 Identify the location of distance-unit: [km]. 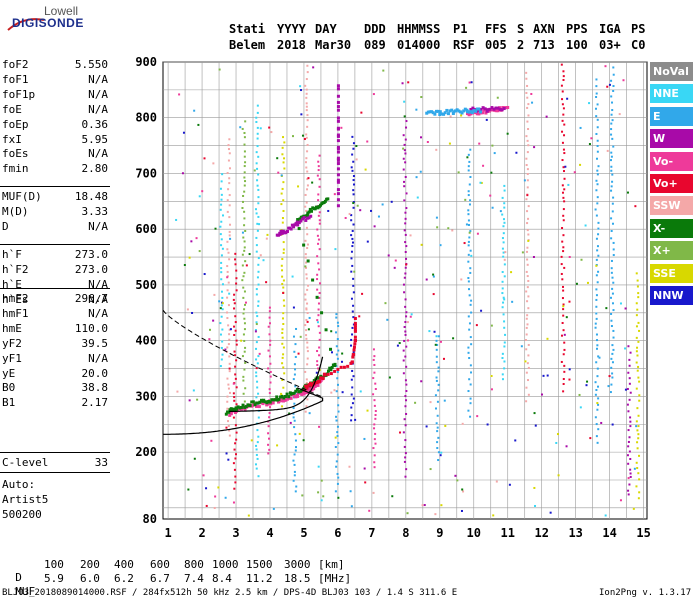
(331, 564).